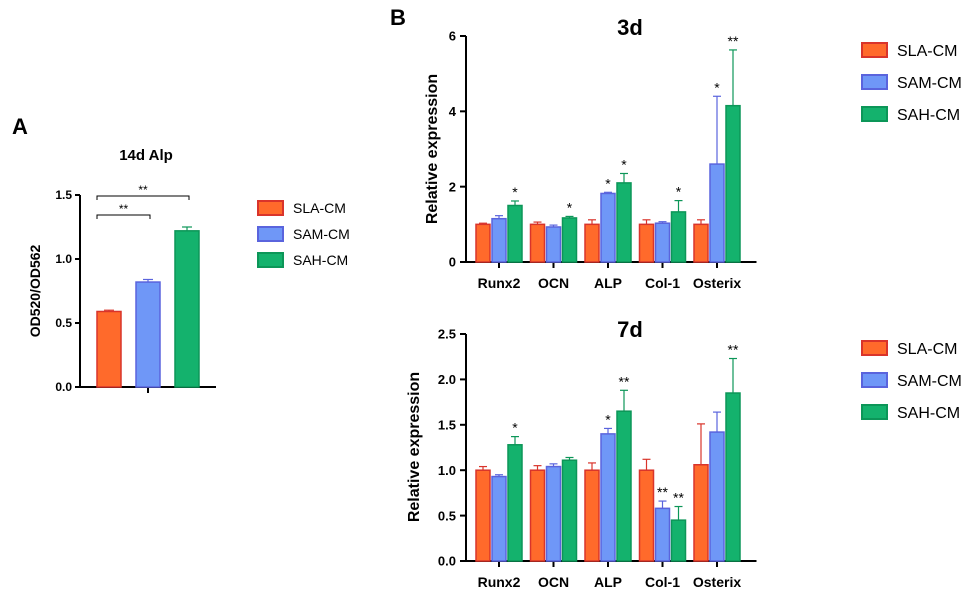 This screenshot has width=975, height=596. Describe the element at coordinates (398, 17) in the screenshot. I see `panel-letter-b: B` at that location.